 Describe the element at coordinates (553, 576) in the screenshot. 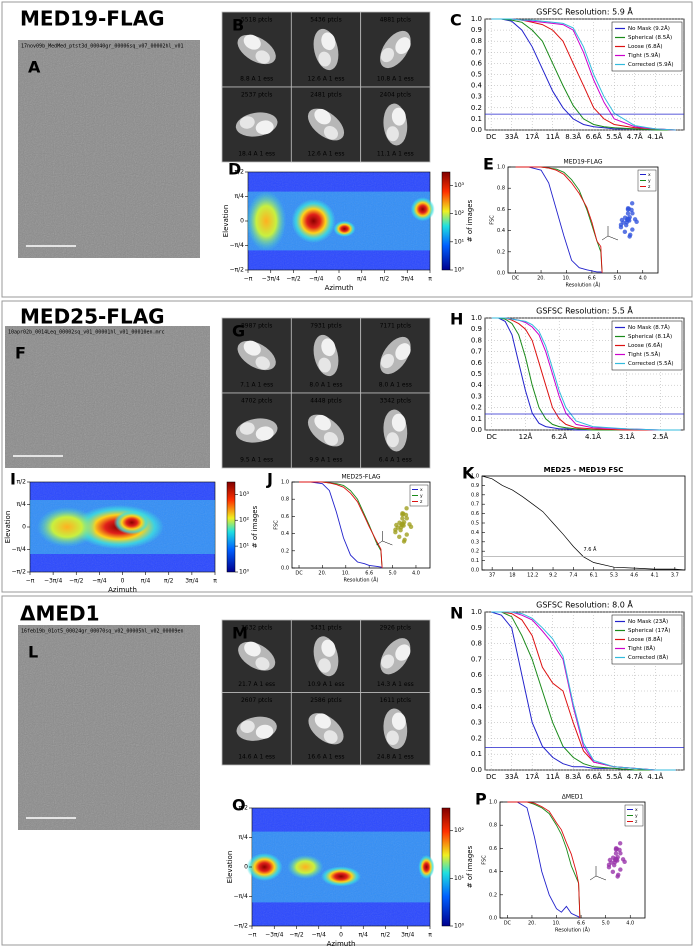

I see `x-tick-label: 9.2` at that location.